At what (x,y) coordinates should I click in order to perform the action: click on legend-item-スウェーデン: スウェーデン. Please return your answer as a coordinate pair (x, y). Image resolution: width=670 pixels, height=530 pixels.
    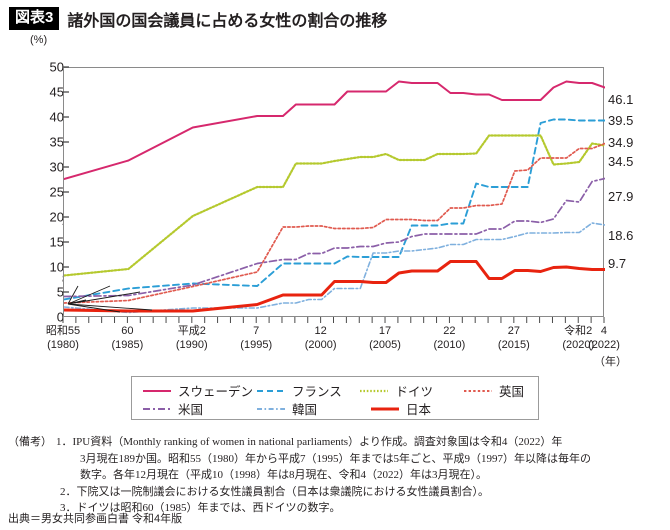
    Looking at the image, I should click on (197, 390).